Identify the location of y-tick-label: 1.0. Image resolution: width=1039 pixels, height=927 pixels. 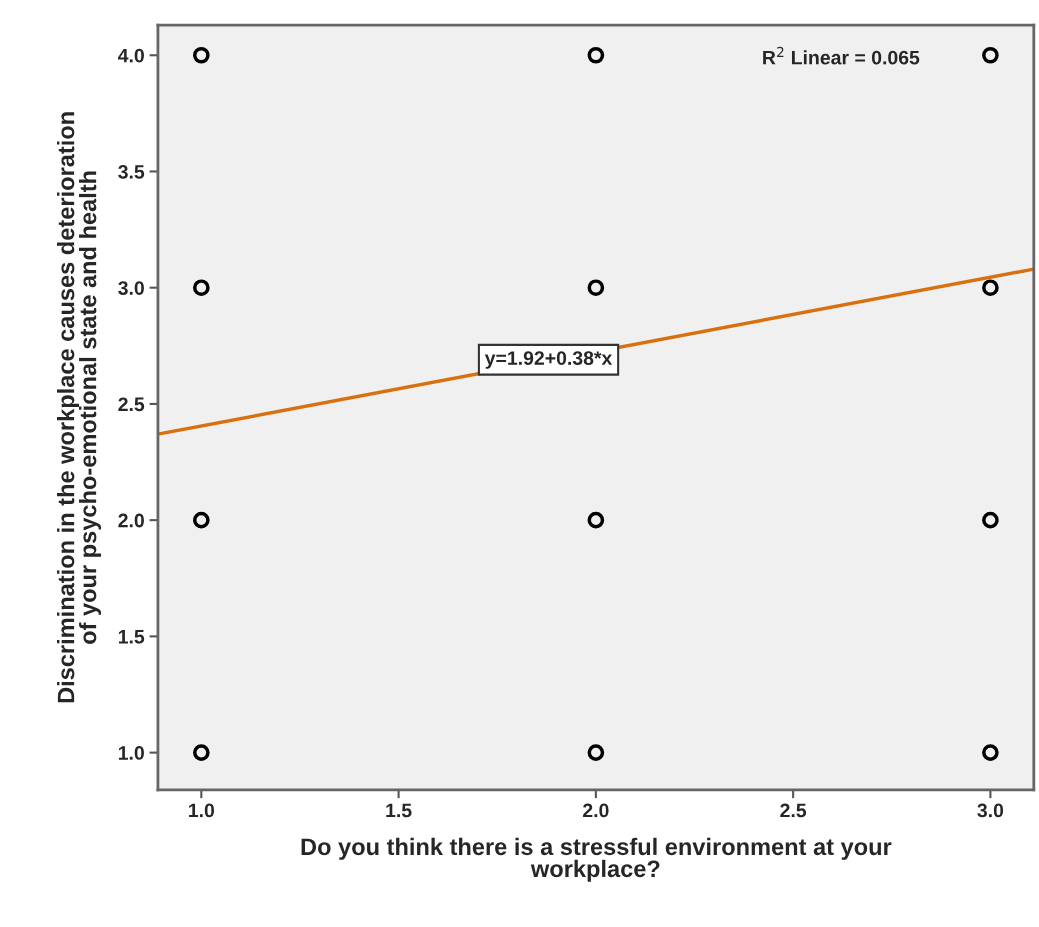
(131, 753).